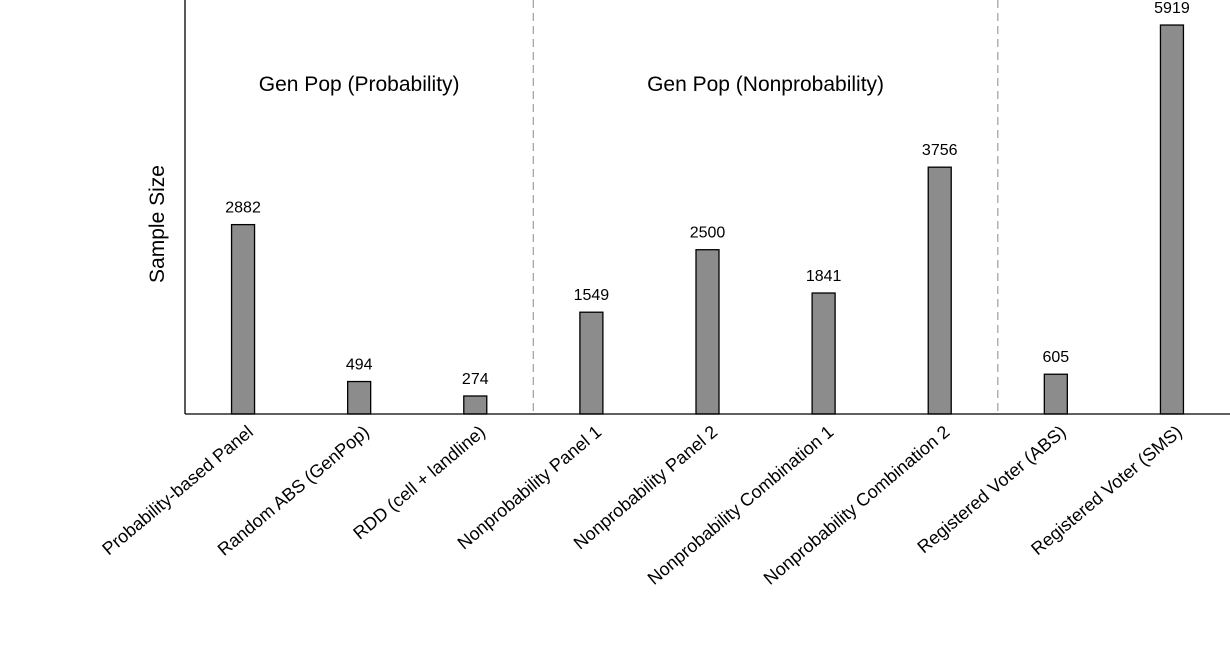 The image size is (1230, 669). I want to click on bar-value-label: 1549, so click(592, 295).